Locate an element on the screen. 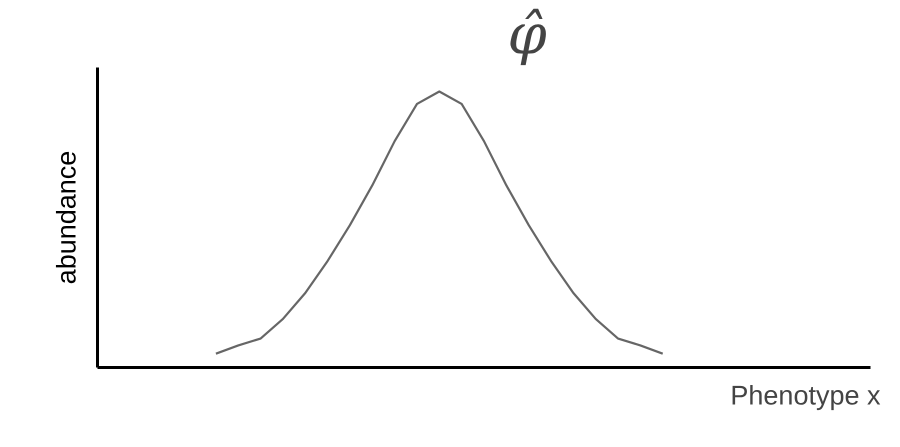  x-axis-title: Phenotype x is located at coordinates (805, 395).